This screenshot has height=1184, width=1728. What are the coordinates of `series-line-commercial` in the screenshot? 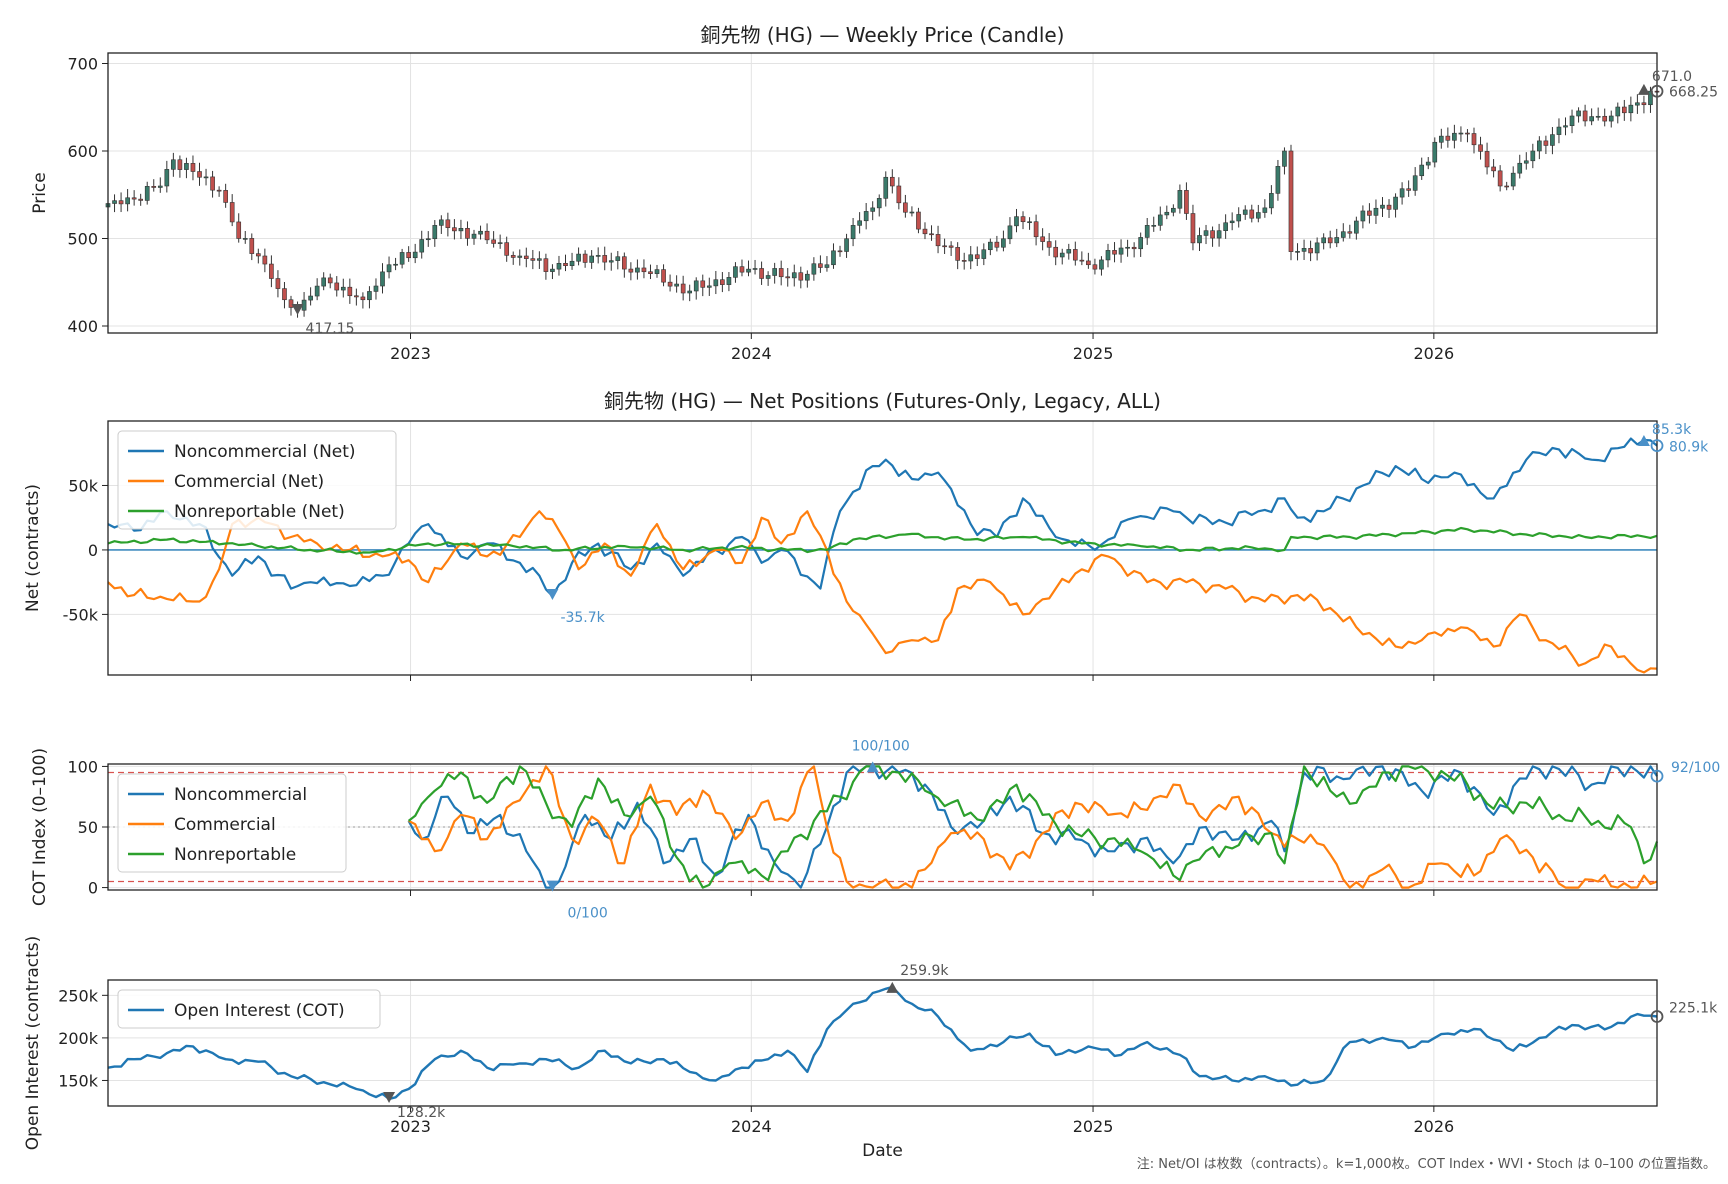 It's located at (1033, 827).